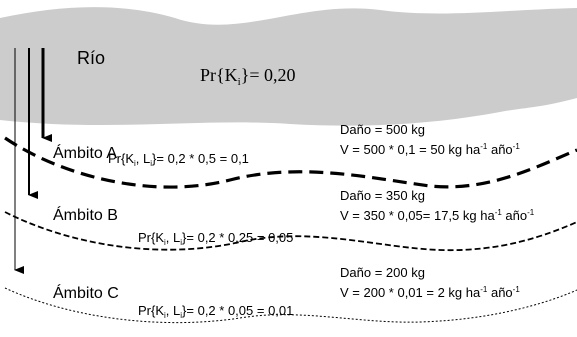  What do you see at coordinates (382, 272) in the screenshot?
I see `zone-c-damage: Daño = 200 kg` at bounding box center [382, 272].